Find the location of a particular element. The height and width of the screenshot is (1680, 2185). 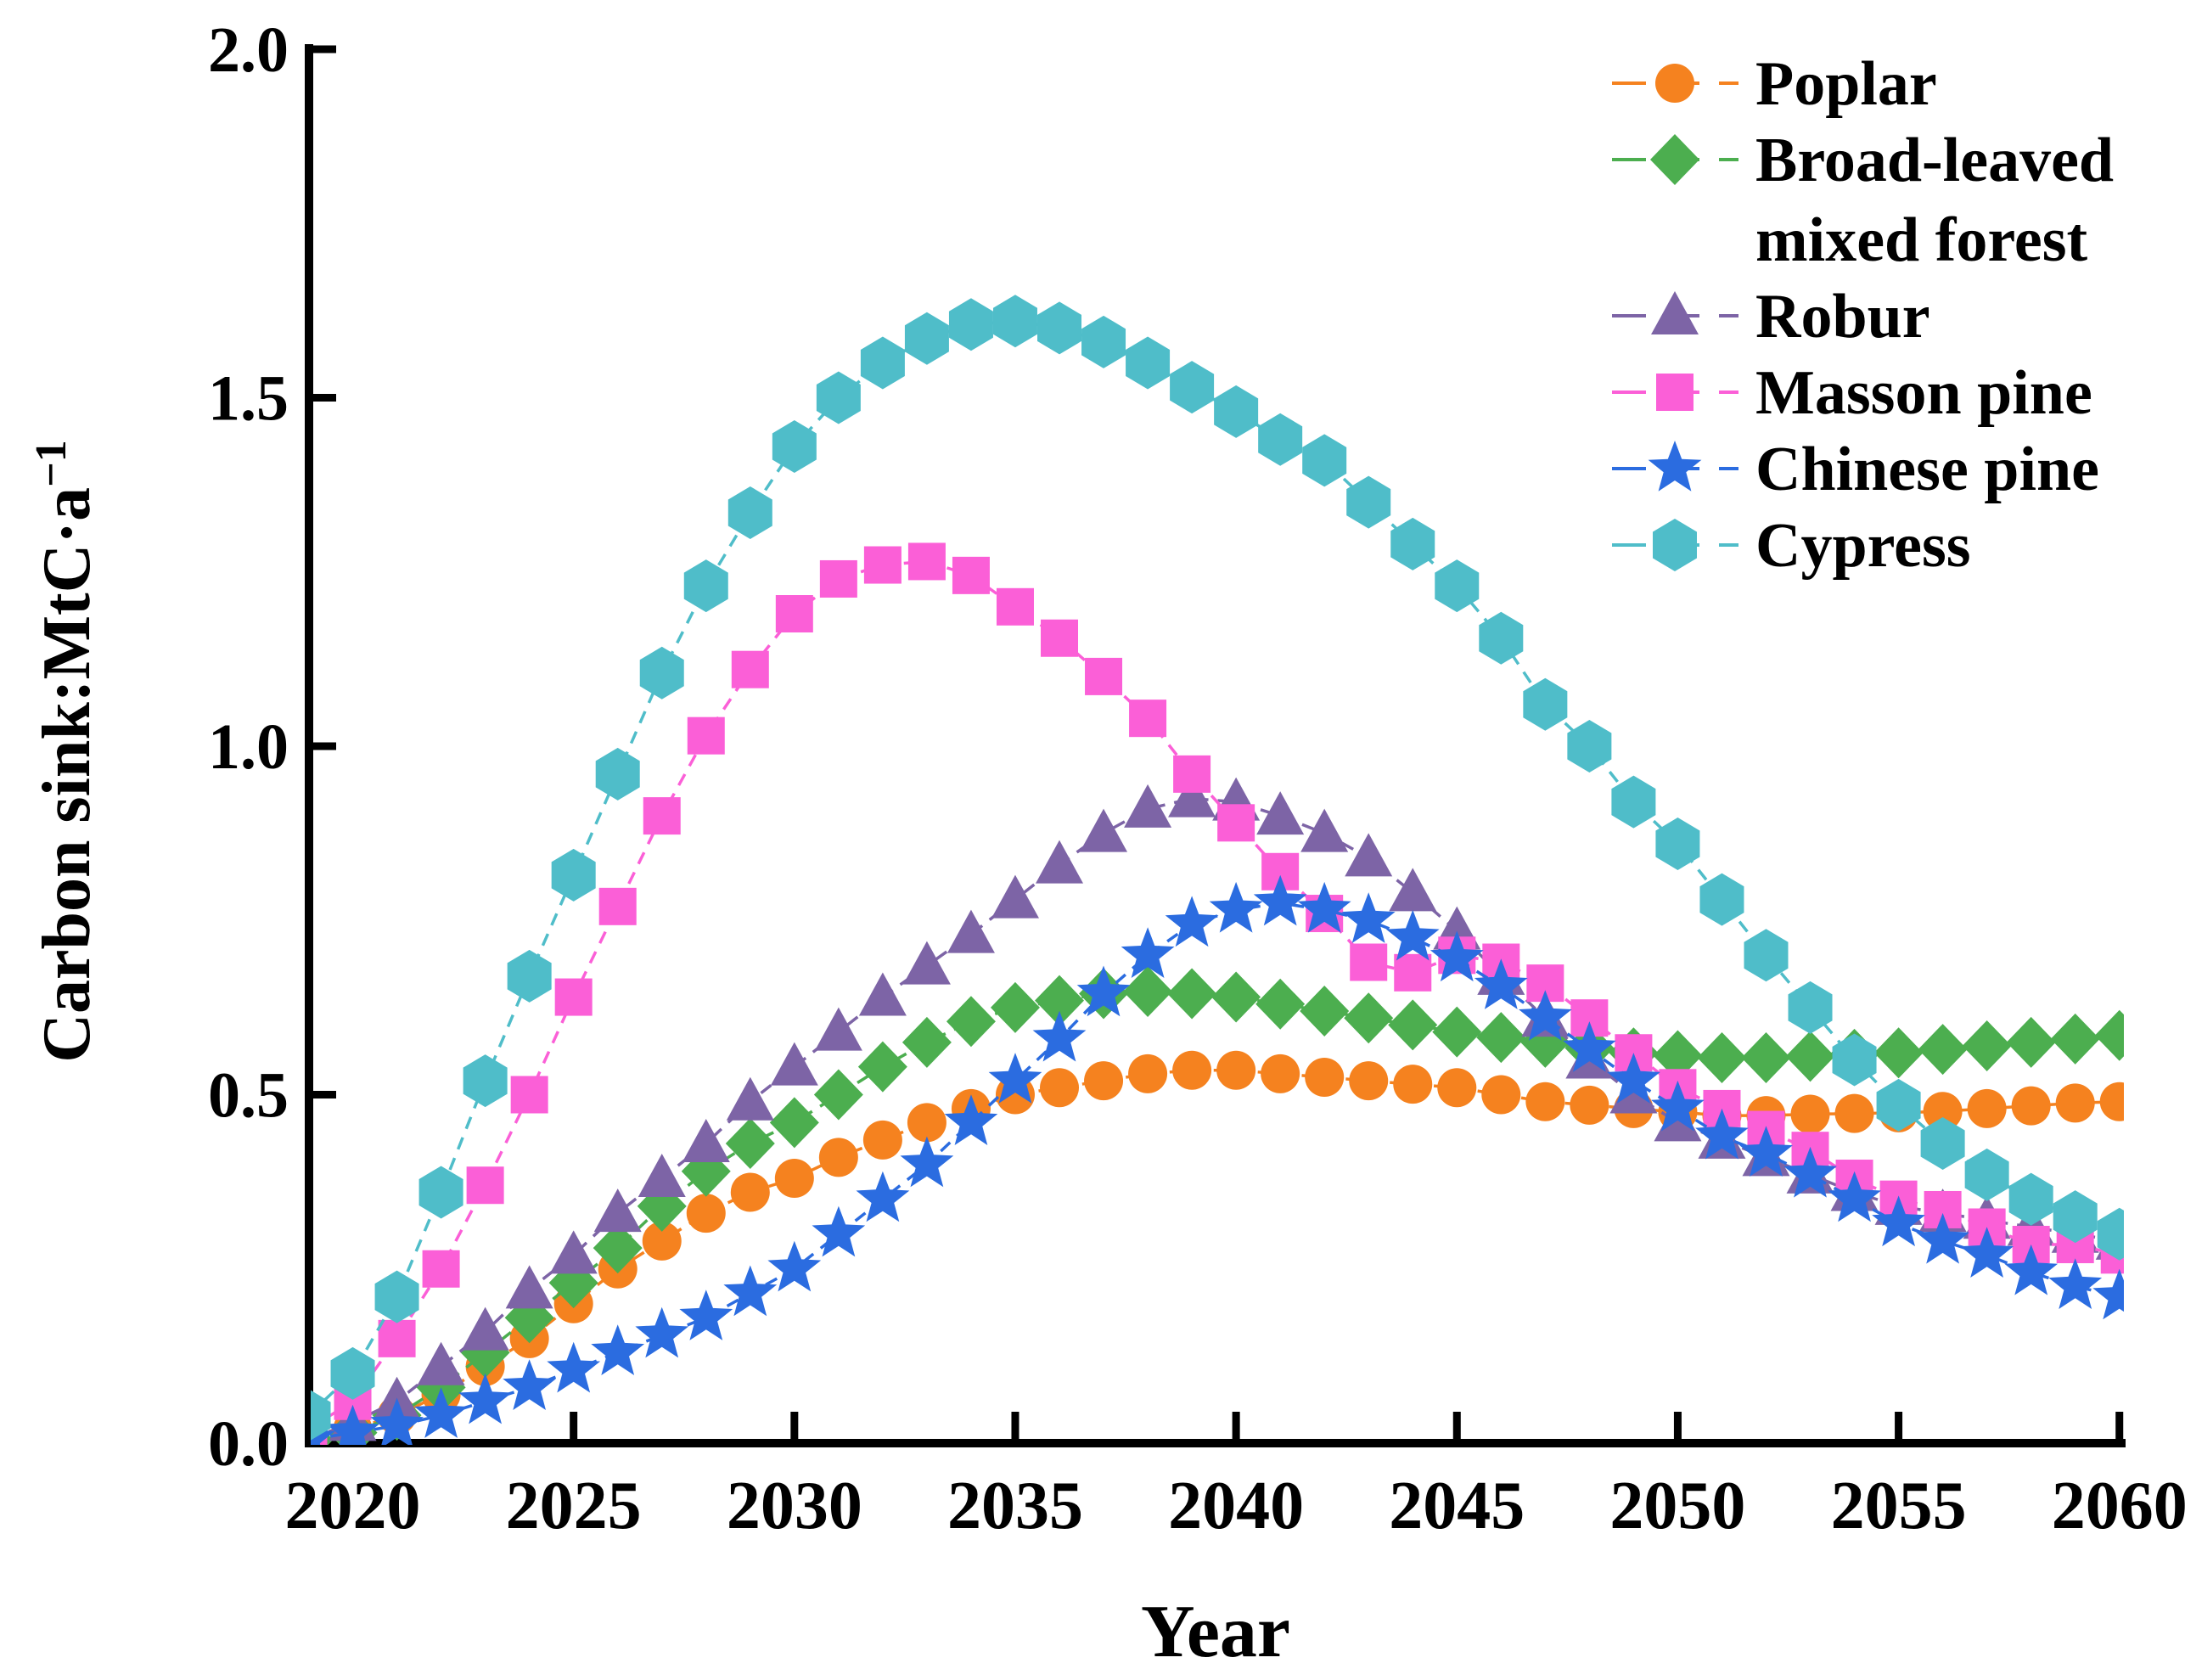

legend-label: Broad-leaved is located at coordinates (1935, 161).